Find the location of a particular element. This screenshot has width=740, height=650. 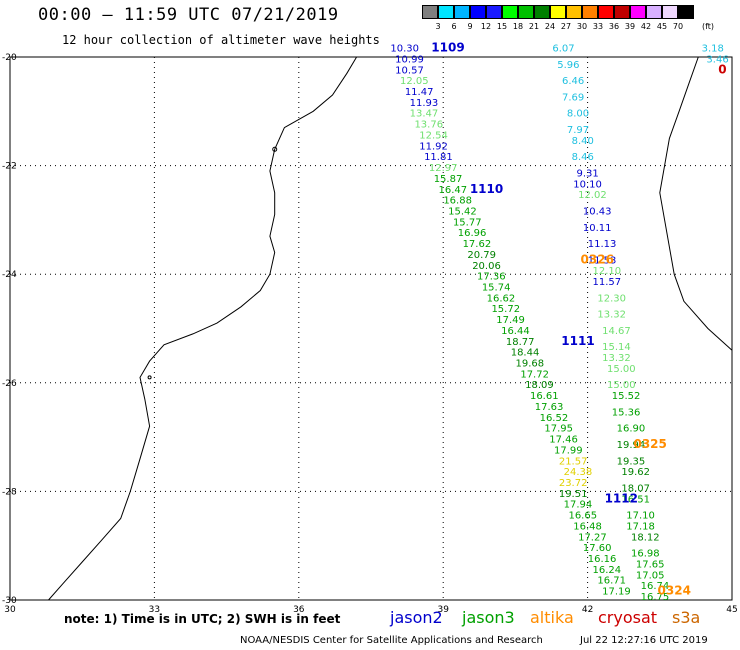

wave-height-value: 7.97 is located at coordinates (578, 130).